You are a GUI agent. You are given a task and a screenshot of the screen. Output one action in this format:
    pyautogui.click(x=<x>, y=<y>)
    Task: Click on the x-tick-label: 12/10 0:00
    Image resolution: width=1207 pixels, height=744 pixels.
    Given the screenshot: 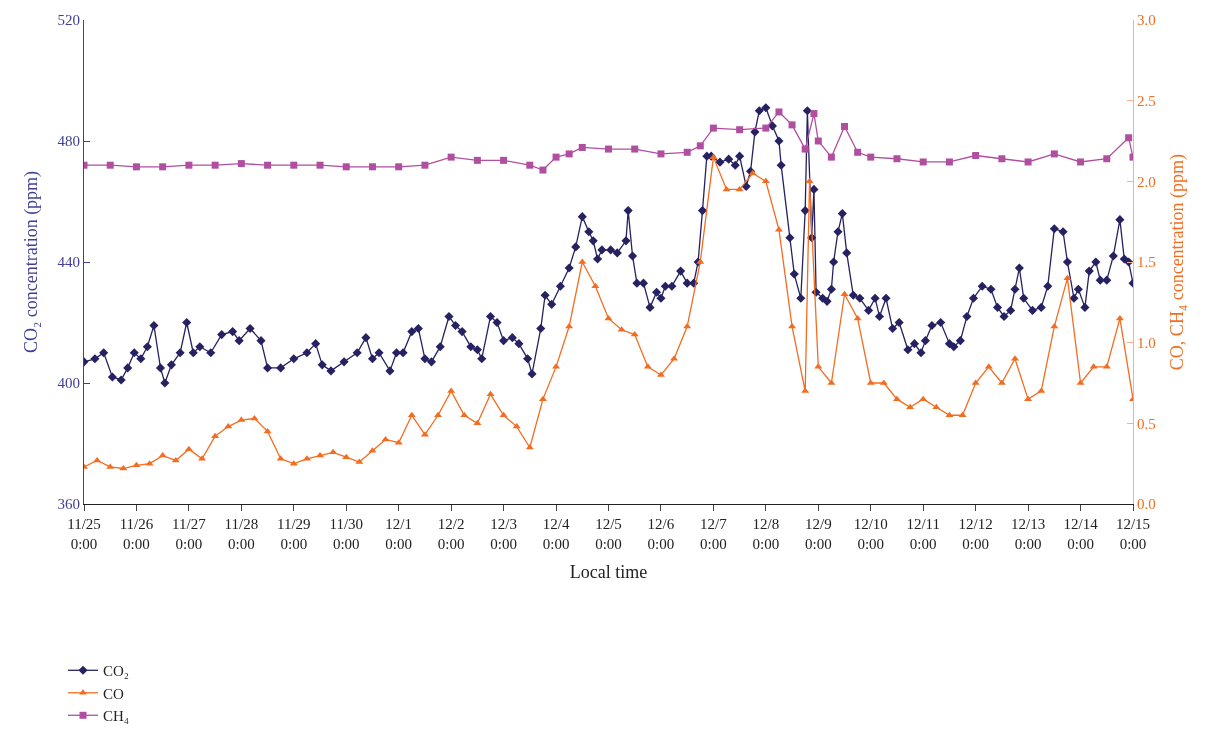 What is the action you would take?
    pyautogui.click(x=870, y=534)
    